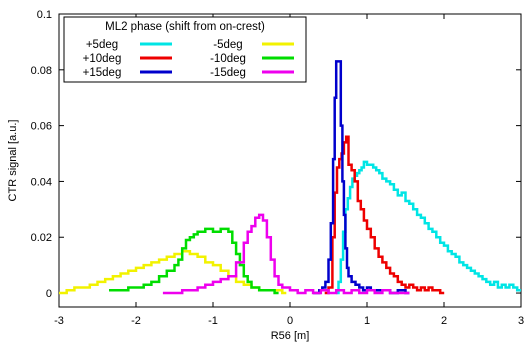  I want to click on legend-item-label: +15deg, so click(102, 73).